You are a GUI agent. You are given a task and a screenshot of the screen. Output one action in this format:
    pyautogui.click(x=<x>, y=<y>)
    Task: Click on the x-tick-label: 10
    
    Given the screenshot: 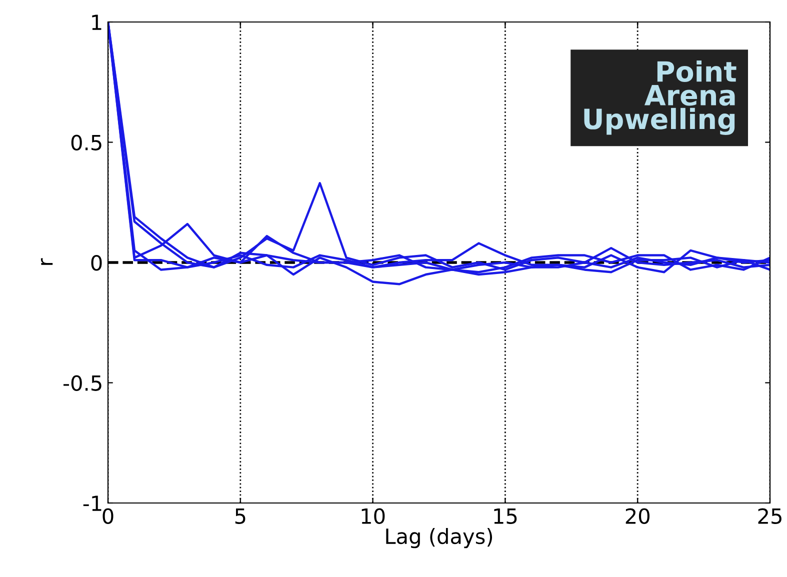 What is the action you would take?
    pyautogui.click(x=373, y=516)
    